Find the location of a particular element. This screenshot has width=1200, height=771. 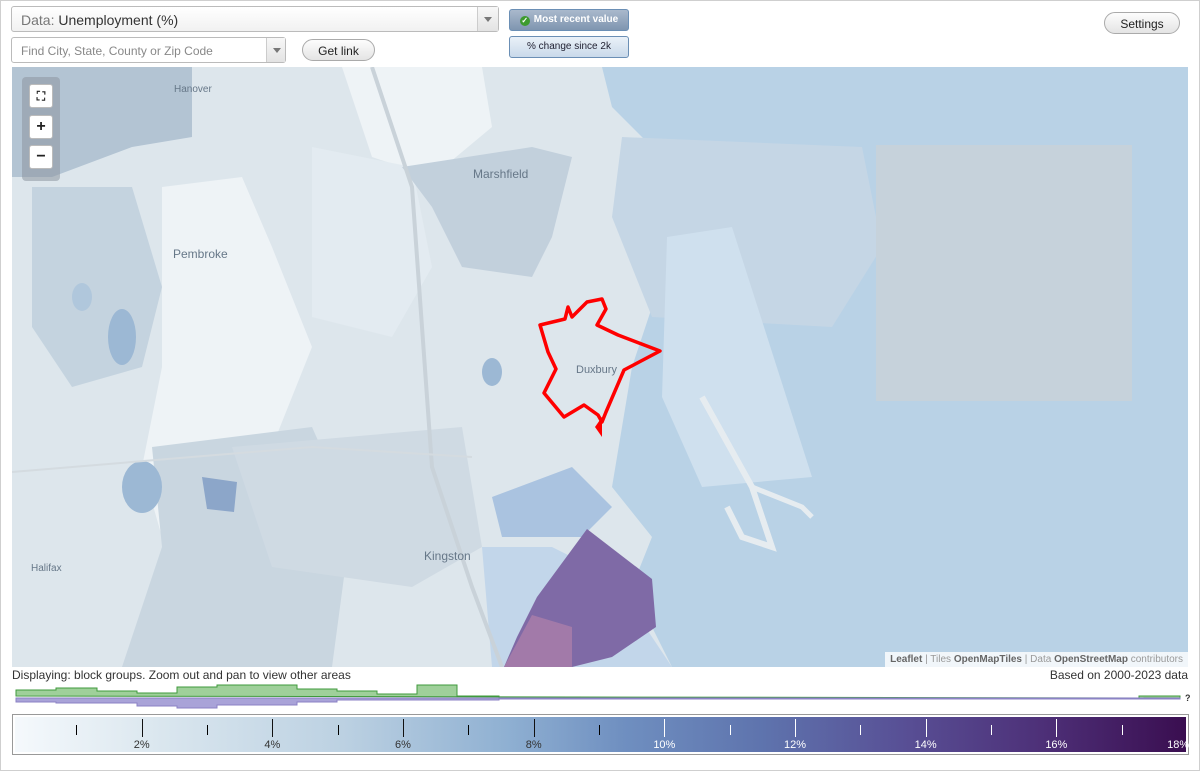

legend-label: 6% is located at coordinates (403, 745).